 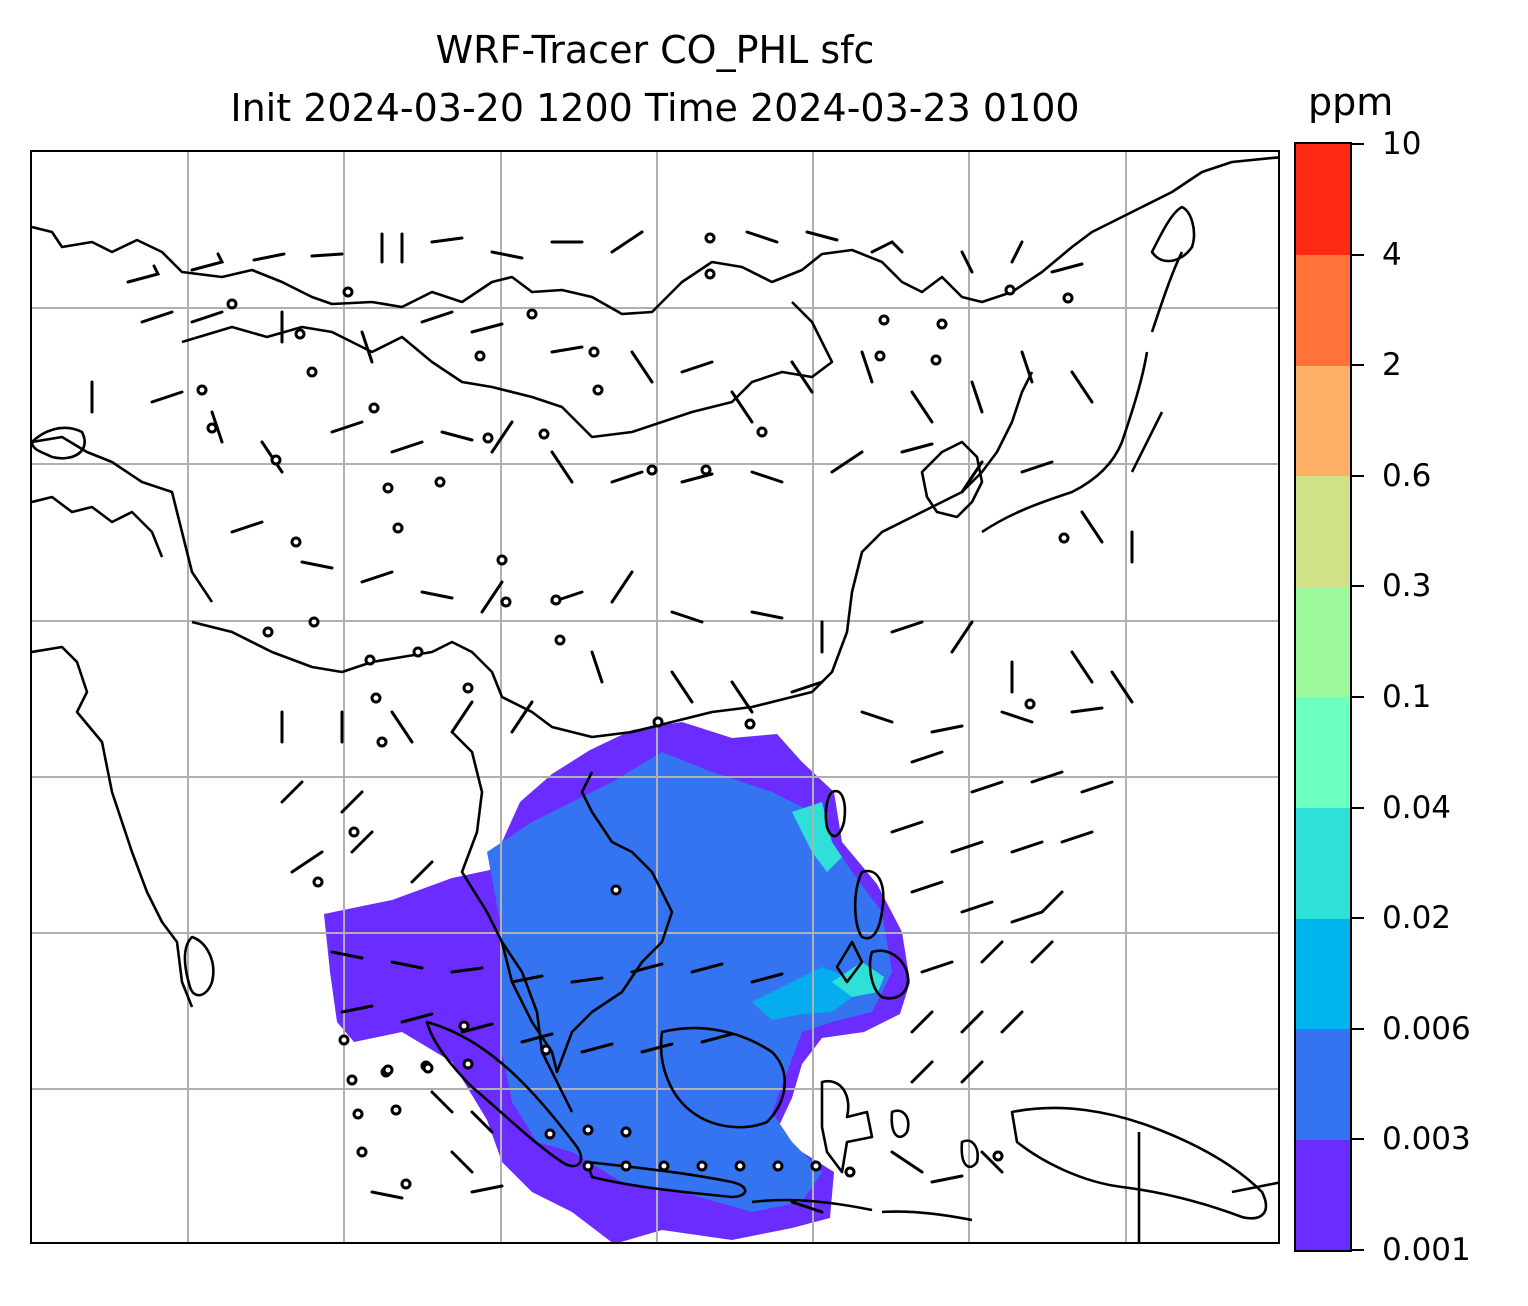 What do you see at coordinates (1407, 697) in the screenshot?
I see `colorbar-tick-label: 0.1` at bounding box center [1407, 697].